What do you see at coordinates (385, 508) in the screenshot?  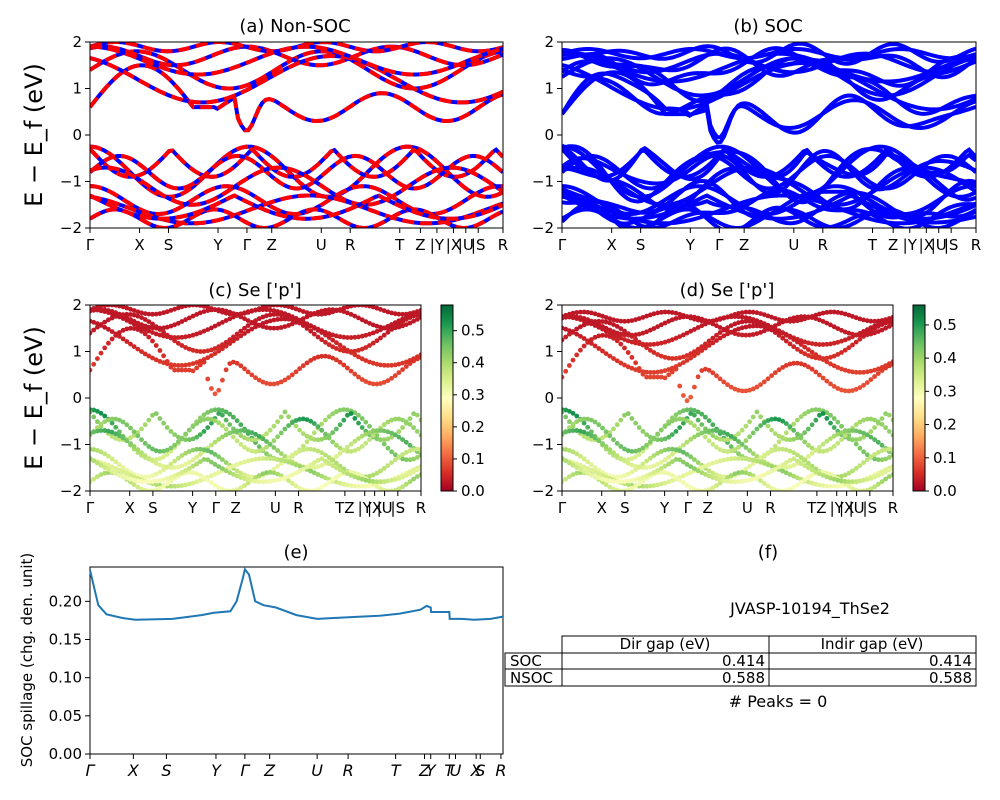 I see `x-tick-label: |U` at bounding box center [385, 508].